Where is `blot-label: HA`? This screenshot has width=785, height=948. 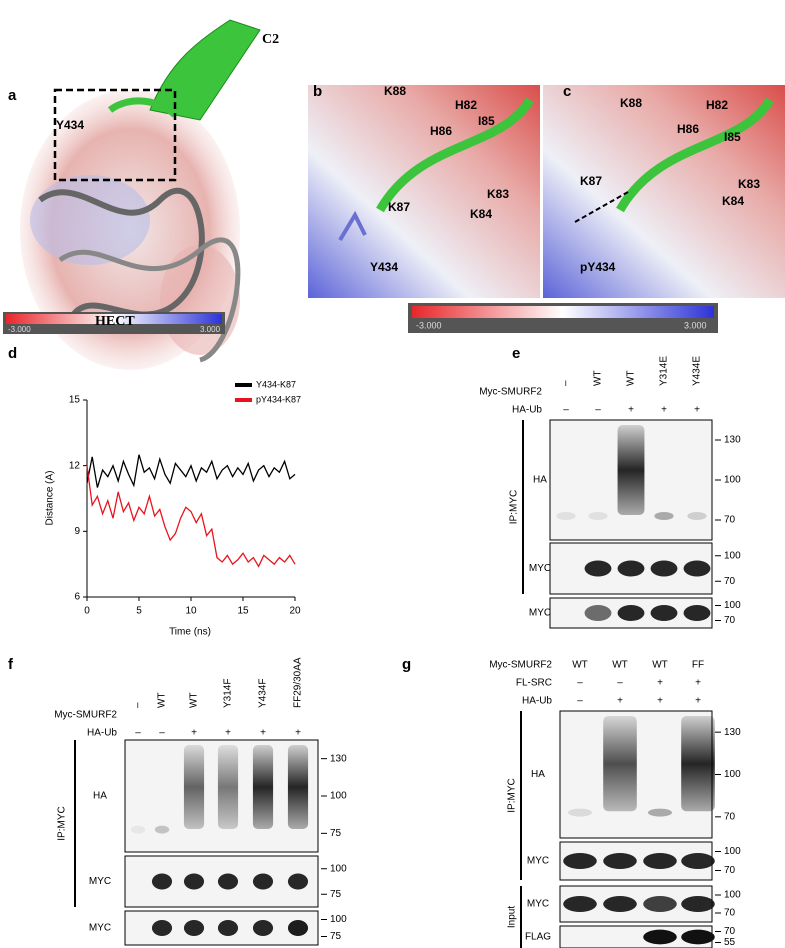
blot-label: HA is located at coordinates (538, 774).